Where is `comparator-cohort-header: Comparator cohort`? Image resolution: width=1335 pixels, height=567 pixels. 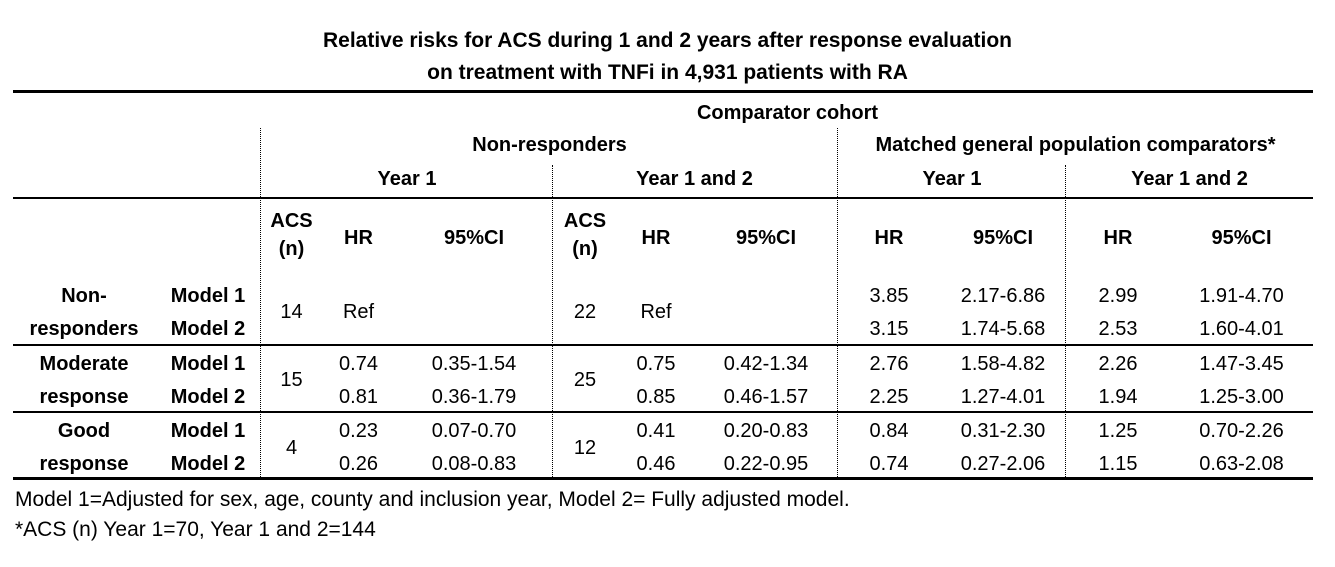
comparator-cohort-header: Comparator cohort is located at coordinates (787, 113).